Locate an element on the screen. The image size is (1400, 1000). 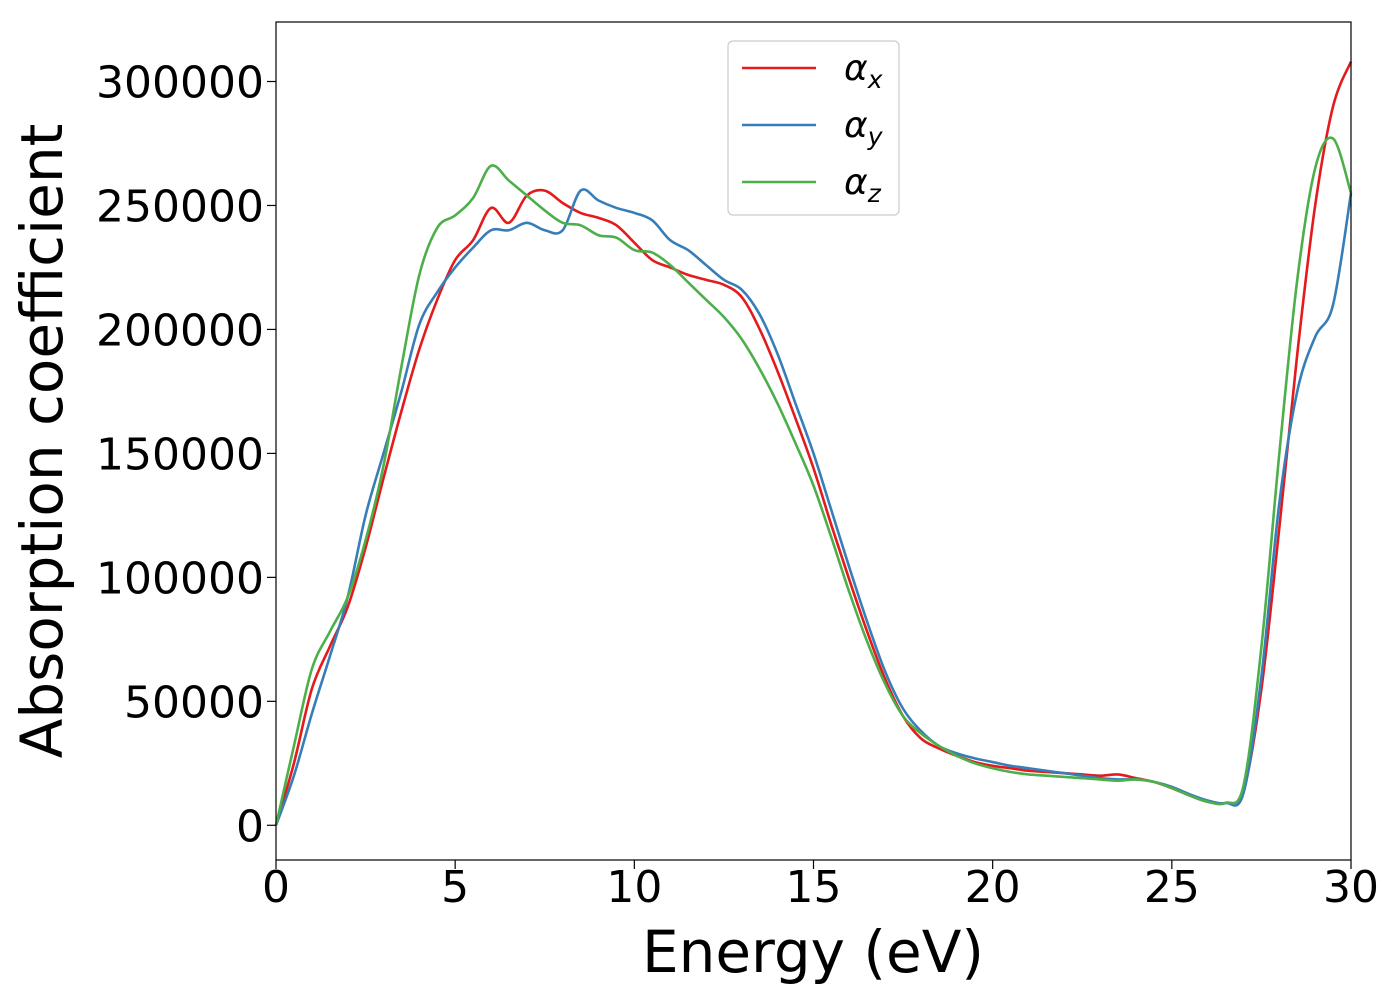
x-tick-label: 0 is located at coordinates (276, 887).